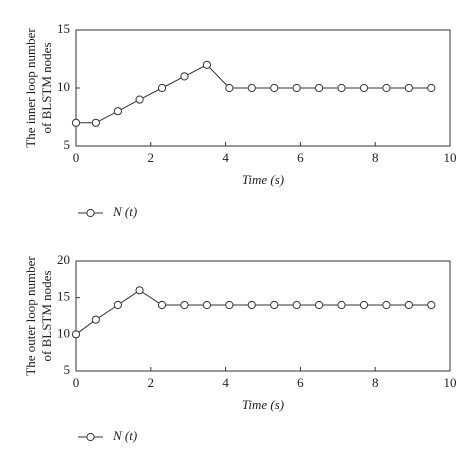  Describe the element at coordinates (63, 259) in the screenshot. I see `y-tick-label: 20` at that location.